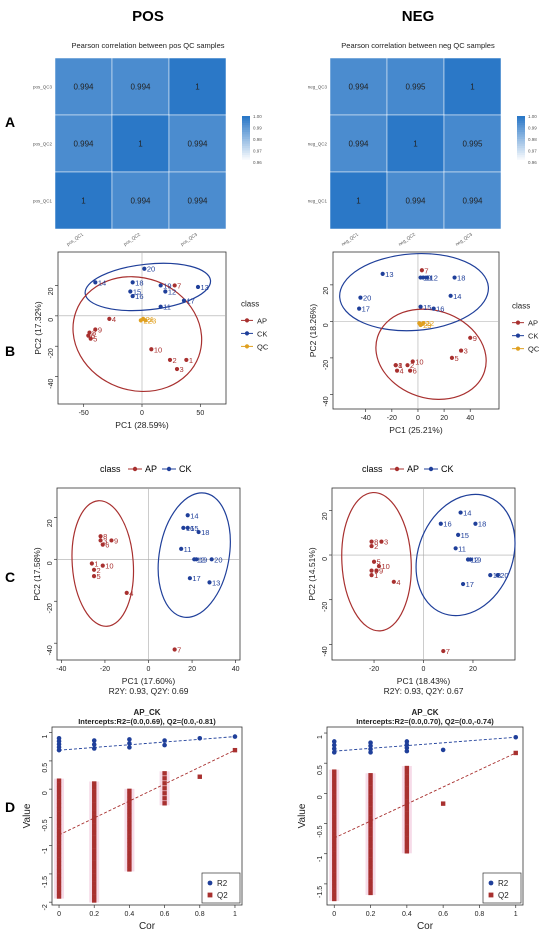 The height and width of the screenshot is (945, 550). What do you see at coordinates (457, 296) in the screenshot?
I see `pca-neg-point-label: 14` at bounding box center [457, 296].